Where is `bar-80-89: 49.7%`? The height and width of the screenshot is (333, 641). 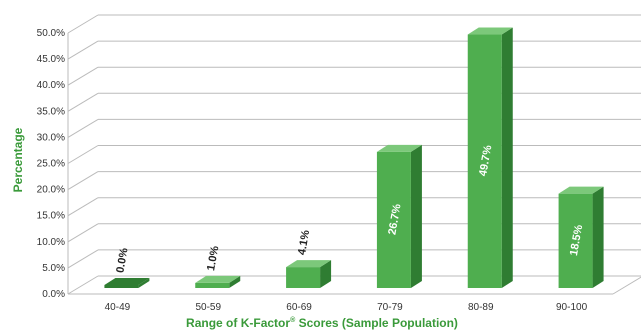 bar-80-89: 49.7% is located at coordinates (490, 158).